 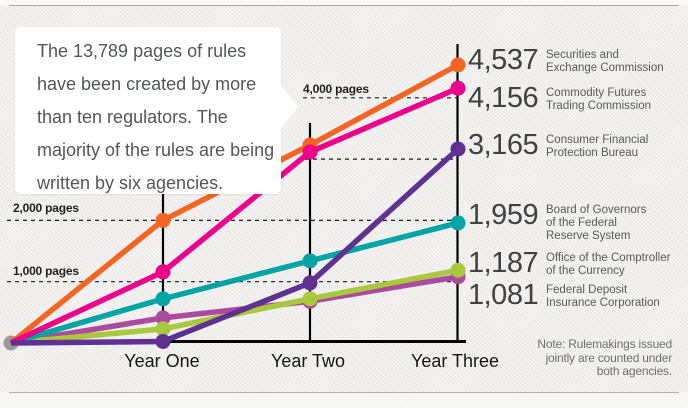 What do you see at coordinates (603, 296) in the screenshot?
I see `series-name-fdic: Federal Deposit Insurance Corporation` at bounding box center [603, 296].